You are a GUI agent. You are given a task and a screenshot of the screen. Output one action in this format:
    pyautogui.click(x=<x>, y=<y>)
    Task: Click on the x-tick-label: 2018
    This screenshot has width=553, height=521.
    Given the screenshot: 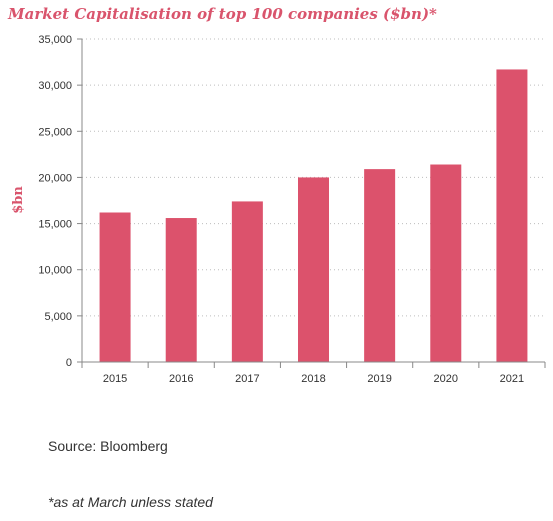 What is the action you would take?
    pyautogui.click(x=313, y=379)
    